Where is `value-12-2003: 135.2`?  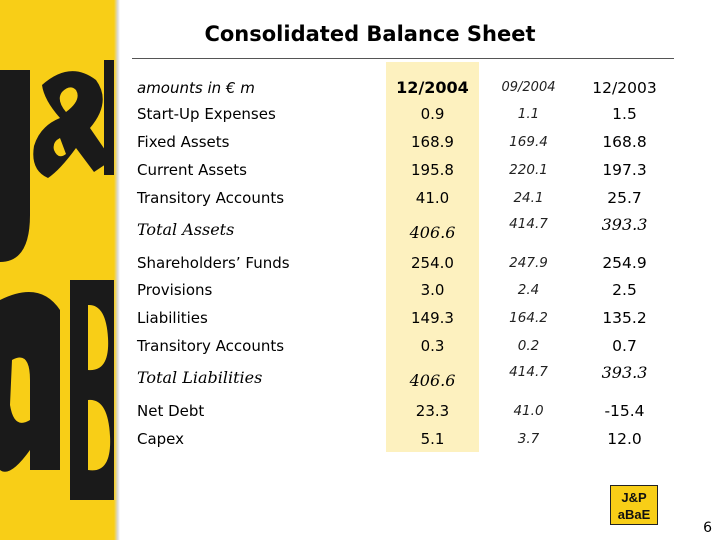 value-12-2003: 135.2 is located at coordinates (624, 318).